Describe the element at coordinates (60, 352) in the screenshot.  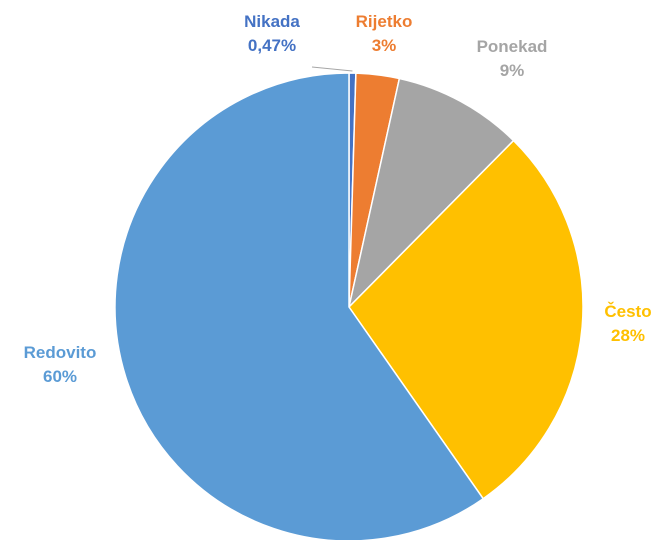
I see `data-label-category-4: Redovito` at that location.